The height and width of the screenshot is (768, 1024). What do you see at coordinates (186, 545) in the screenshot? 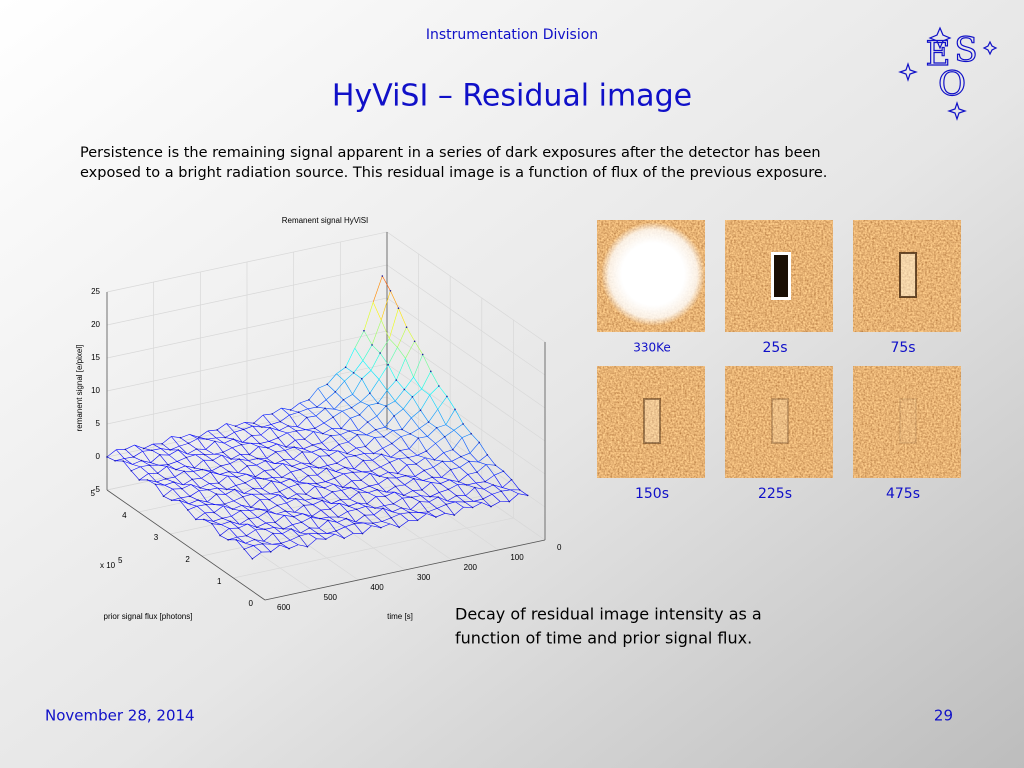
I see `axis-line` at bounding box center [186, 545].